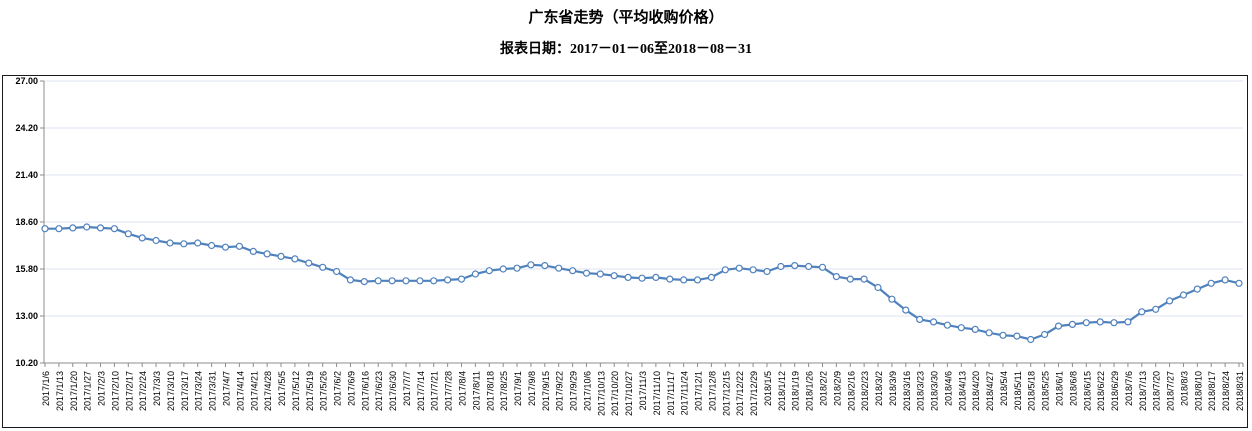 This screenshot has height=431, width=1252. What do you see at coordinates (976, 391) in the screenshot?
I see `x-tick-label: 2018/4/20` at bounding box center [976, 391].